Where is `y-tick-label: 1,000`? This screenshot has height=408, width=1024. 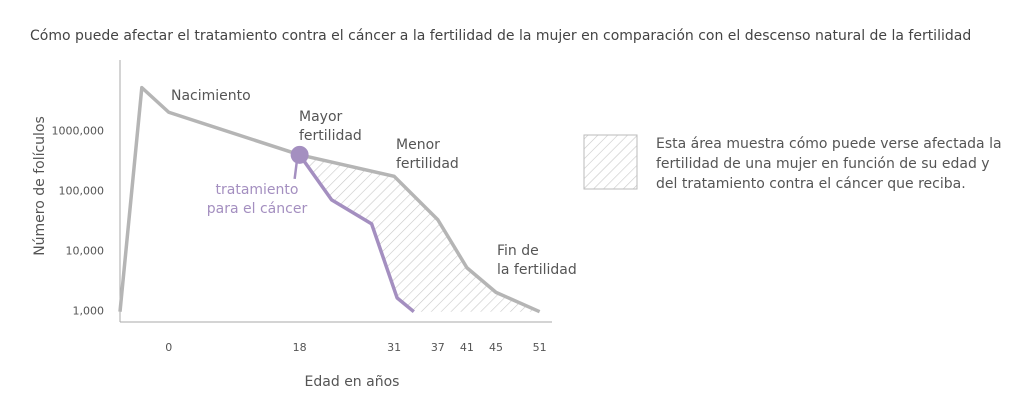
y-tick-label: 1,000 is located at coordinates (89, 311).